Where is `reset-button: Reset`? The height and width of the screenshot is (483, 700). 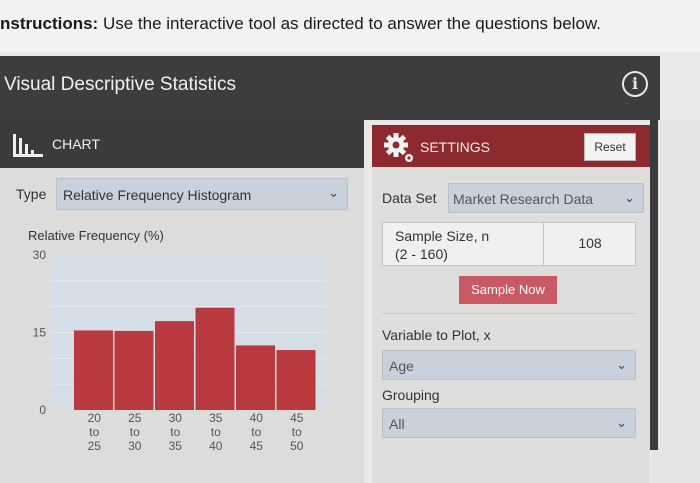 reset-button: Reset is located at coordinates (610, 147).